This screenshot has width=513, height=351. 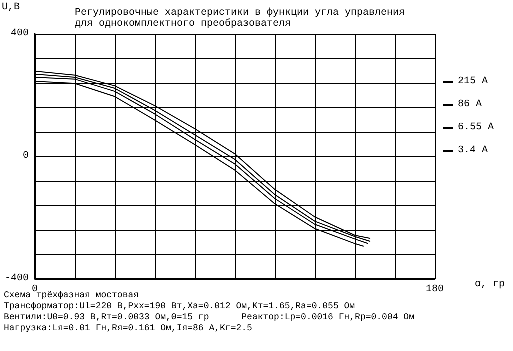 I want to click on text: Нагрузка:Lя=0.01 Гн,Rя=0.161 Ом,Iя=86 А,Kг=2.5, so click(x=128, y=329).